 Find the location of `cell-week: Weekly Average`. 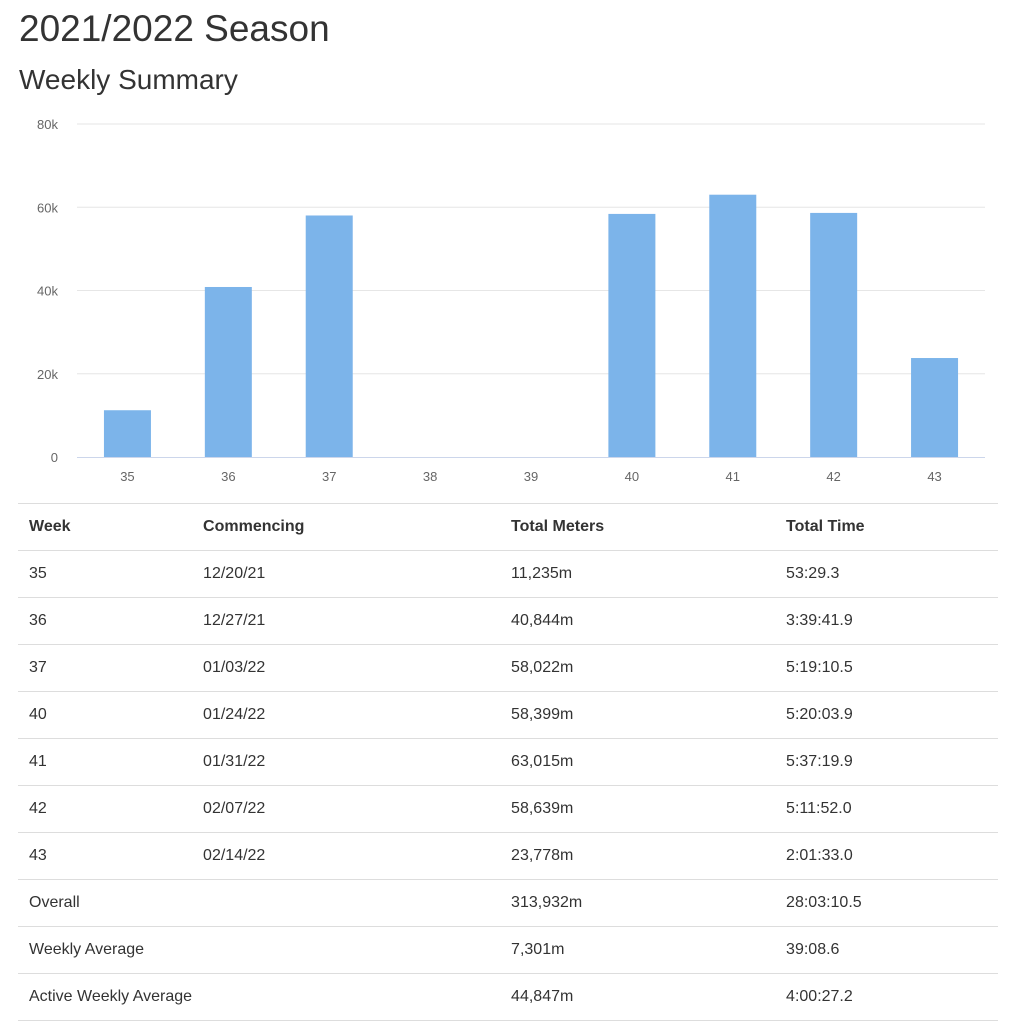

cell-week: Weekly Average is located at coordinates (105, 950).